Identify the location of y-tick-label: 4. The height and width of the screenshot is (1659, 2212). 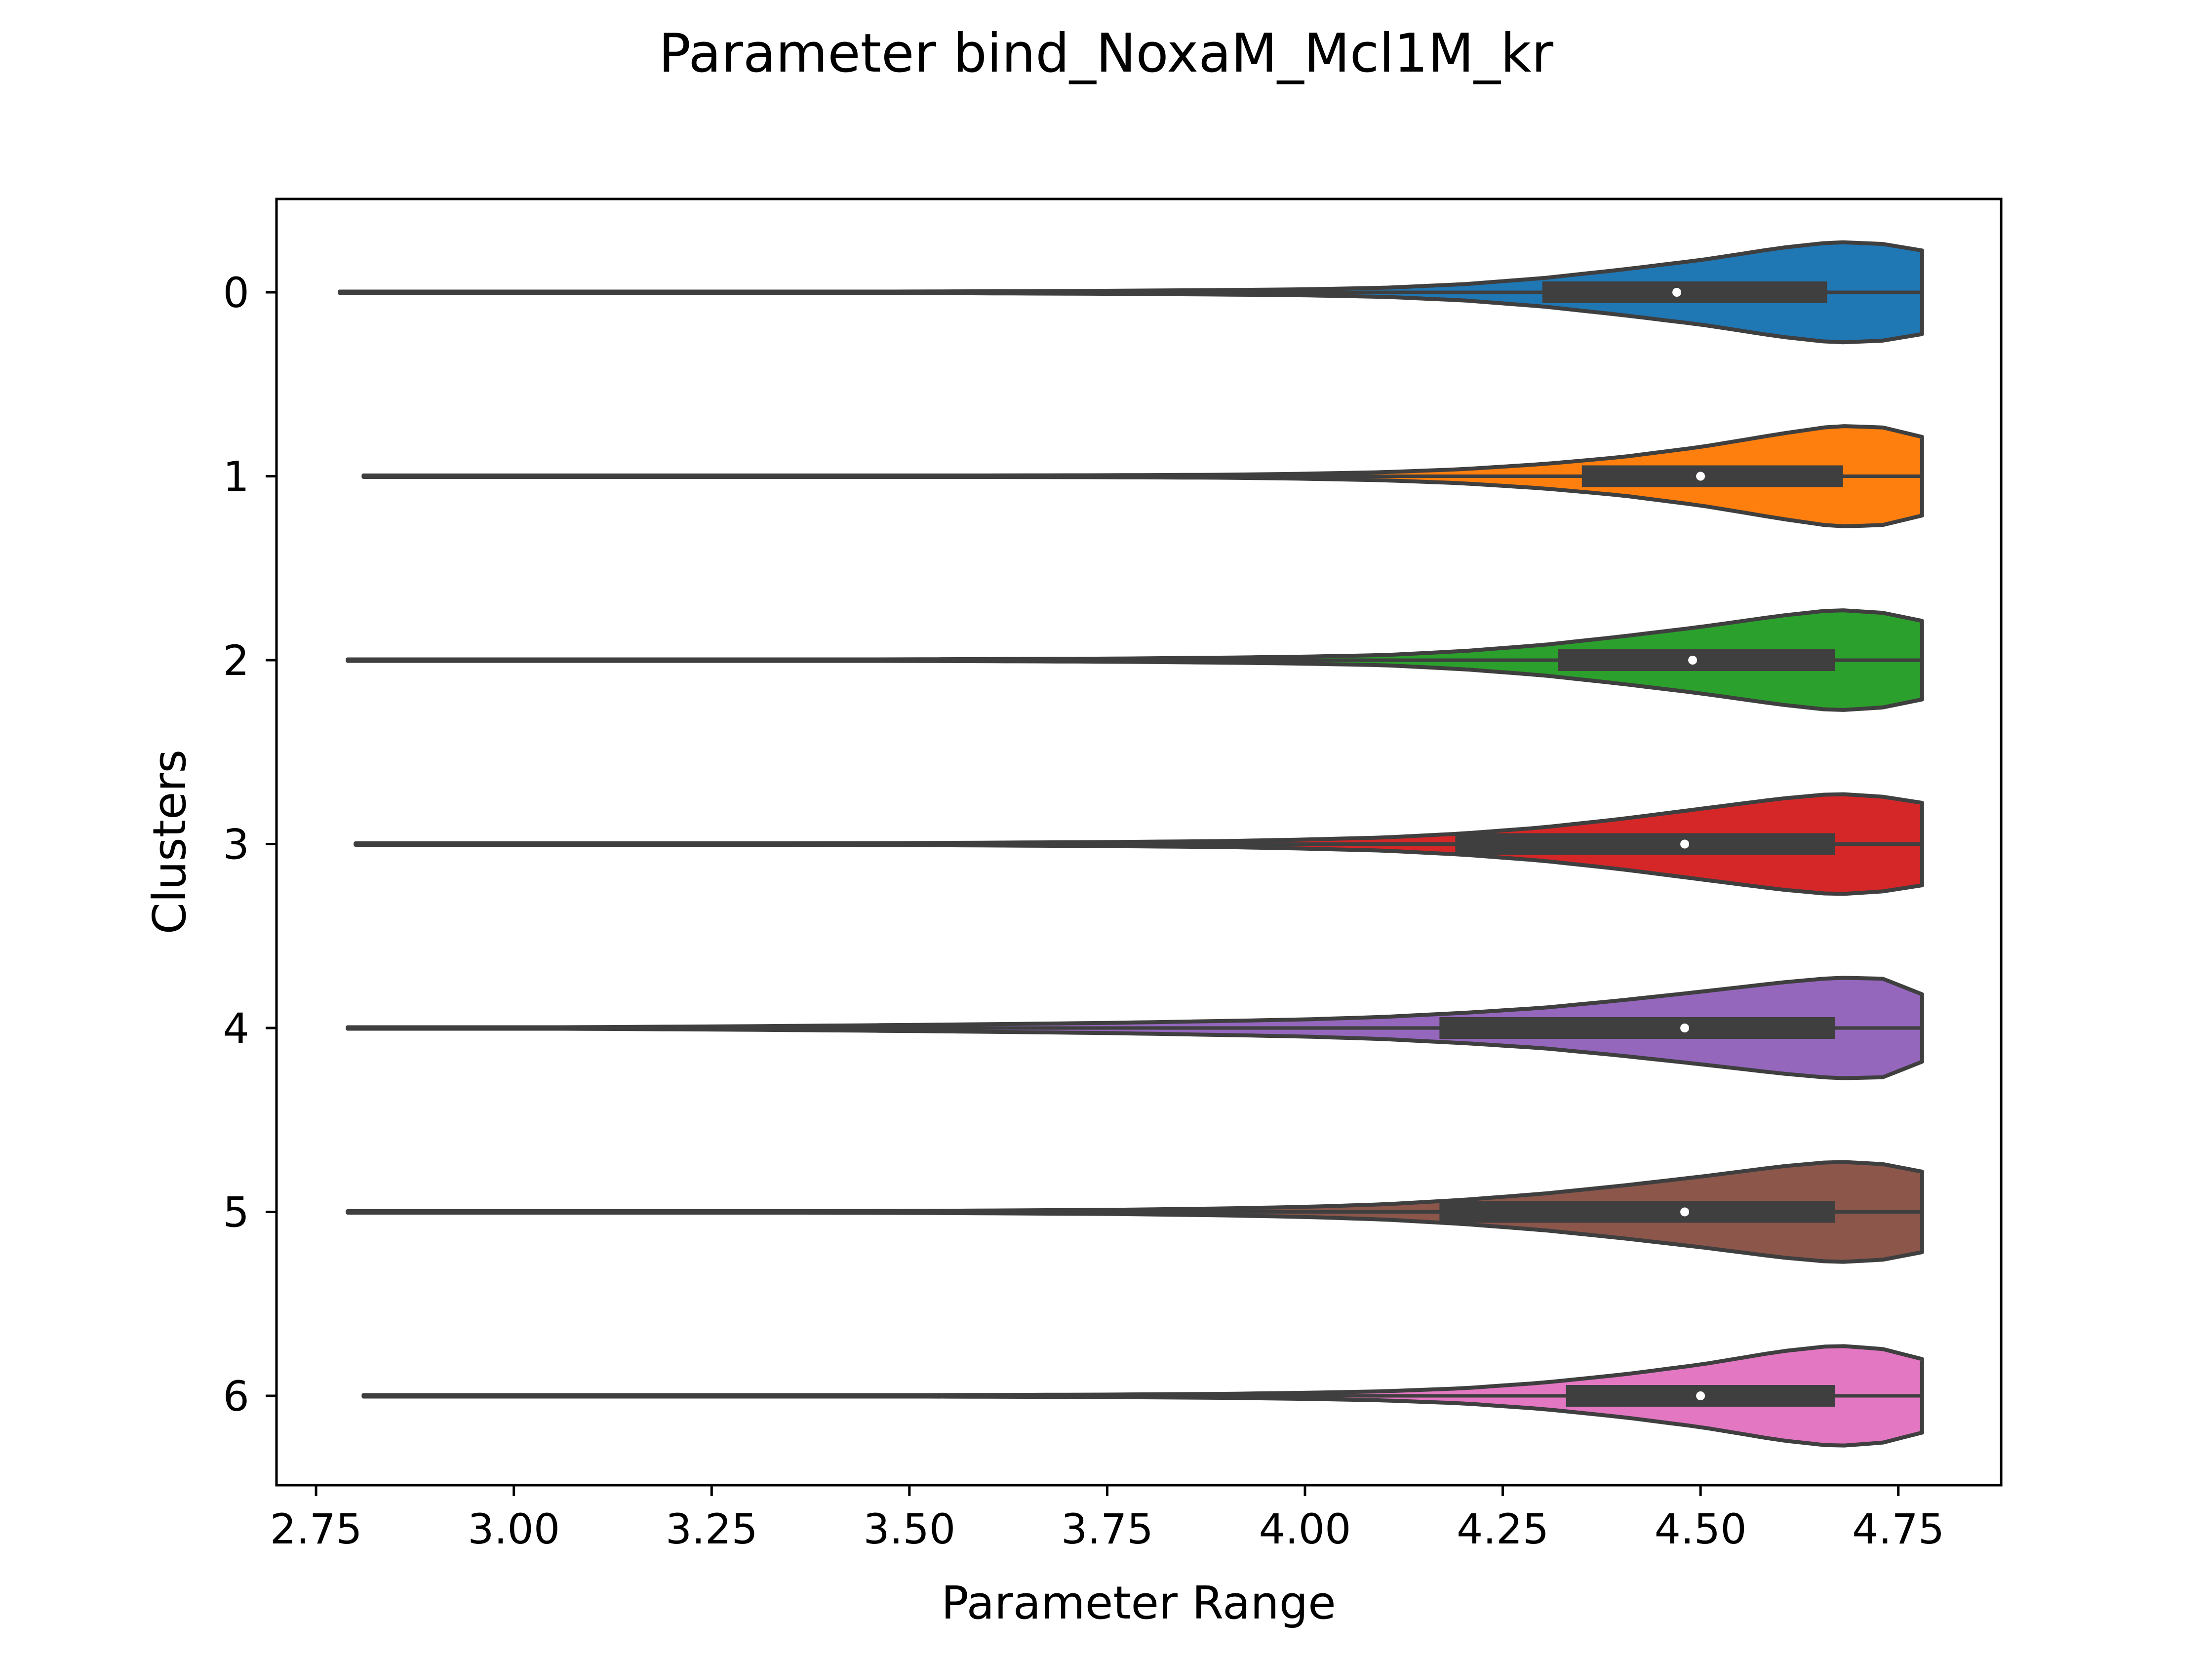
(236, 1028).